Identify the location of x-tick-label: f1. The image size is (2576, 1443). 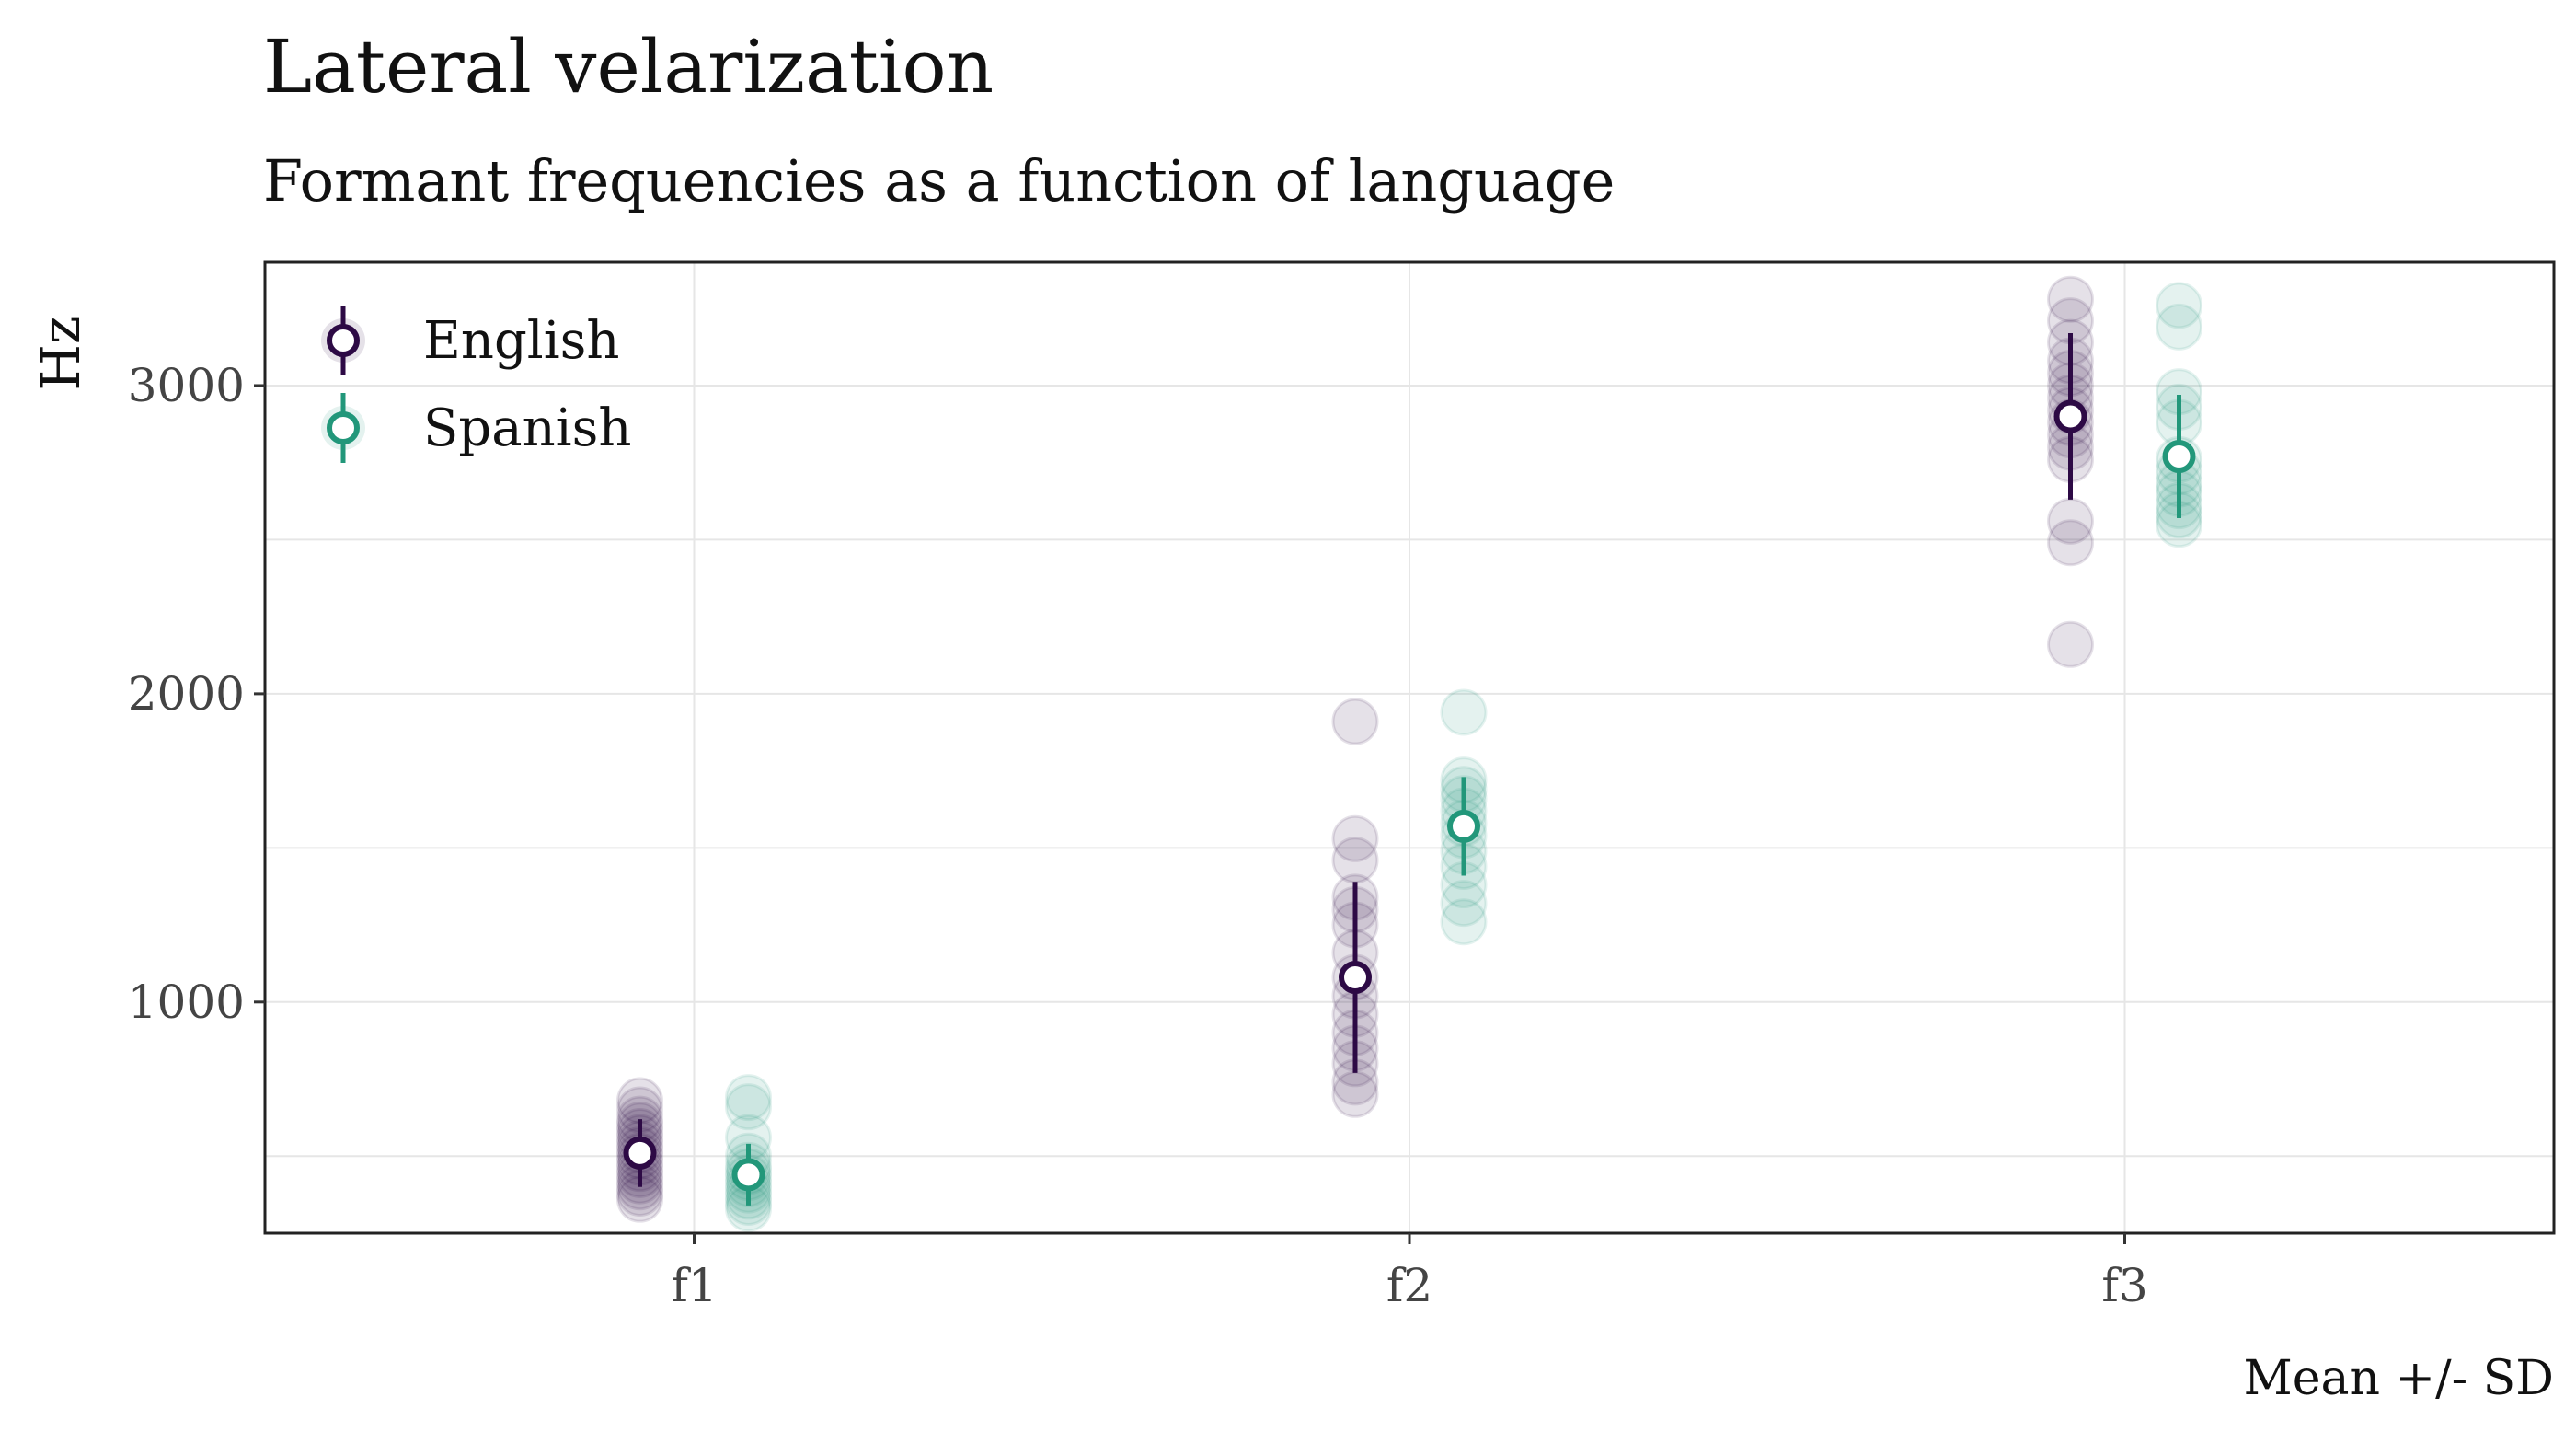
(694, 1285).